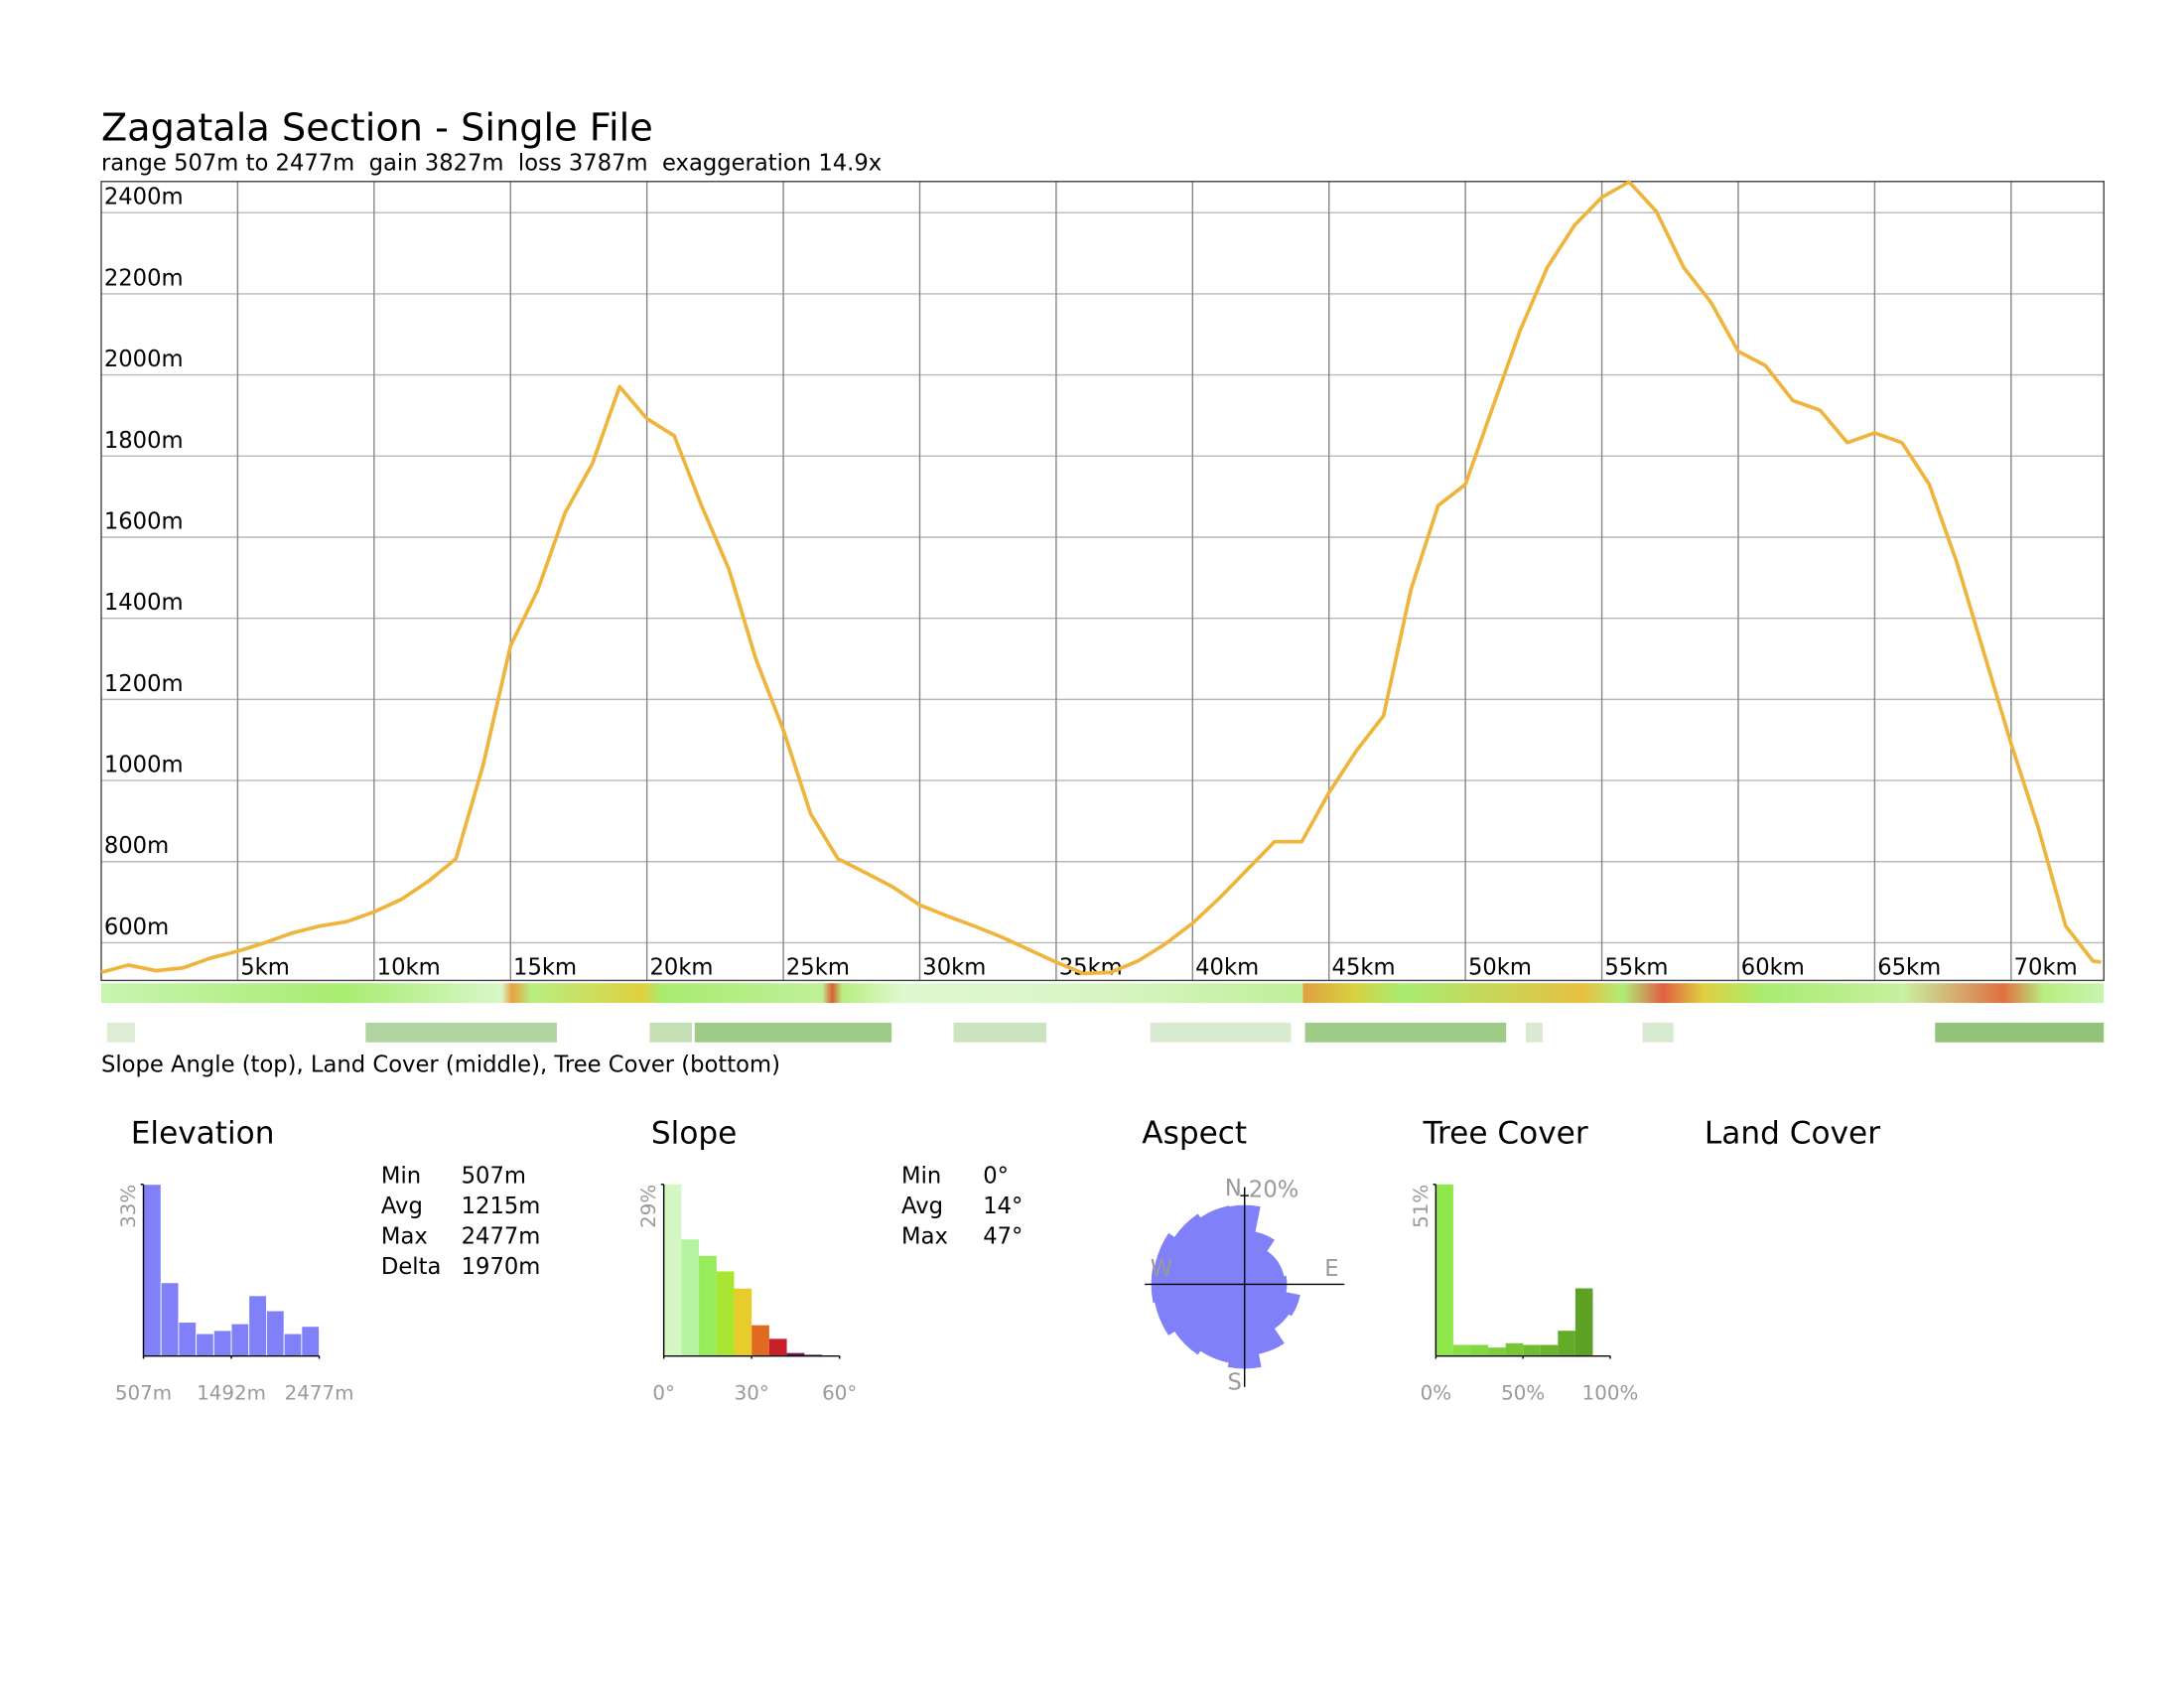 The width and height of the screenshot is (2184, 1688). Describe the element at coordinates (648, 1206) in the screenshot. I see `y-axis-label: 29%` at that location.